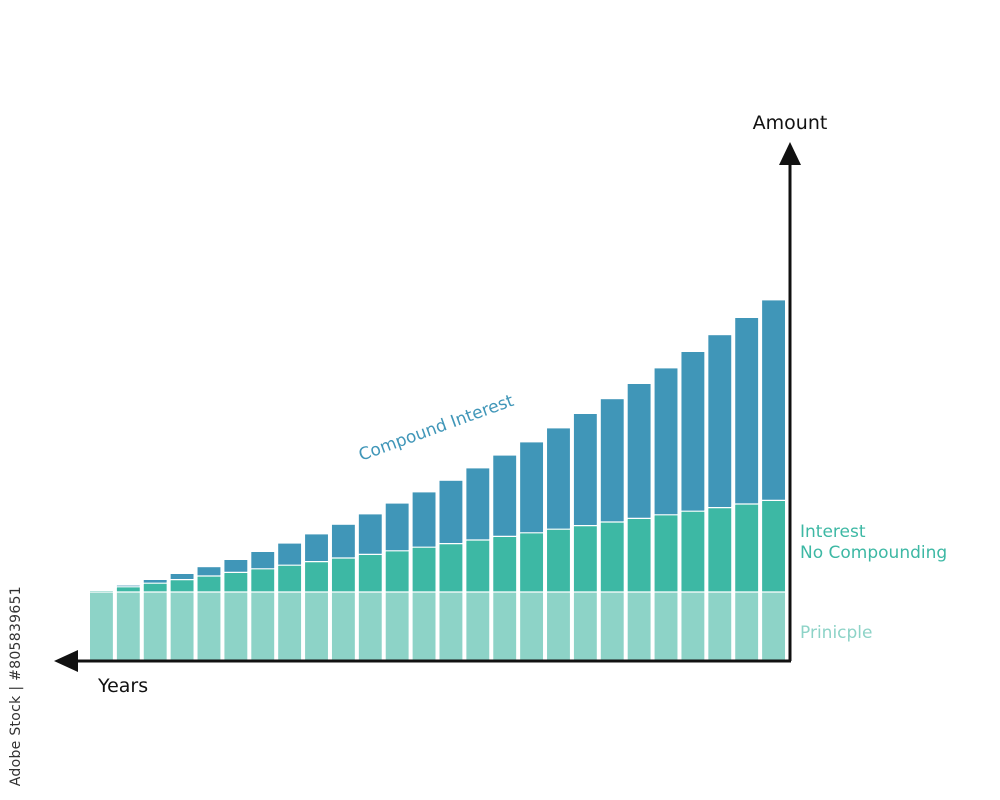 The height and width of the screenshot is (800, 1000). I want to click on y-axis-arrow-icon, so click(790, 153).